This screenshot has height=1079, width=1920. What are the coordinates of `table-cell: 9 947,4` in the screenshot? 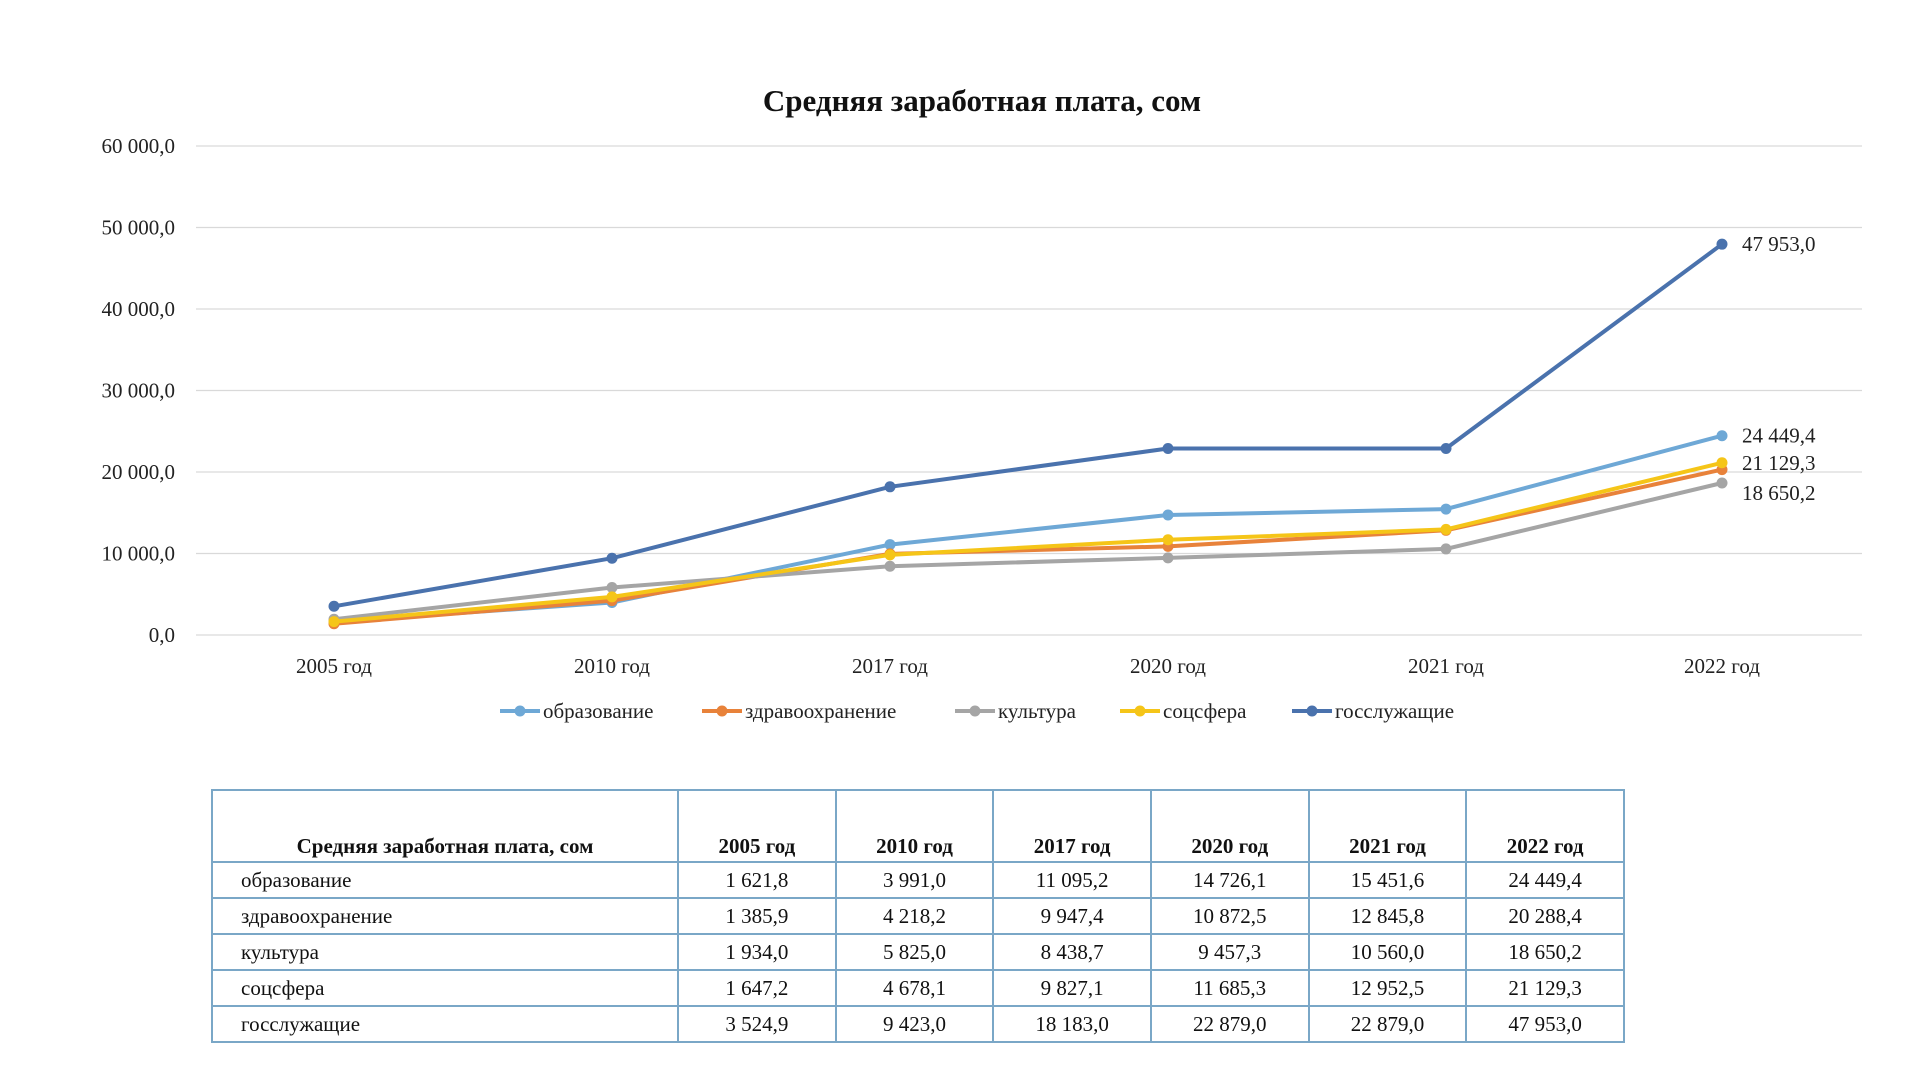 It's located at (1072, 916).